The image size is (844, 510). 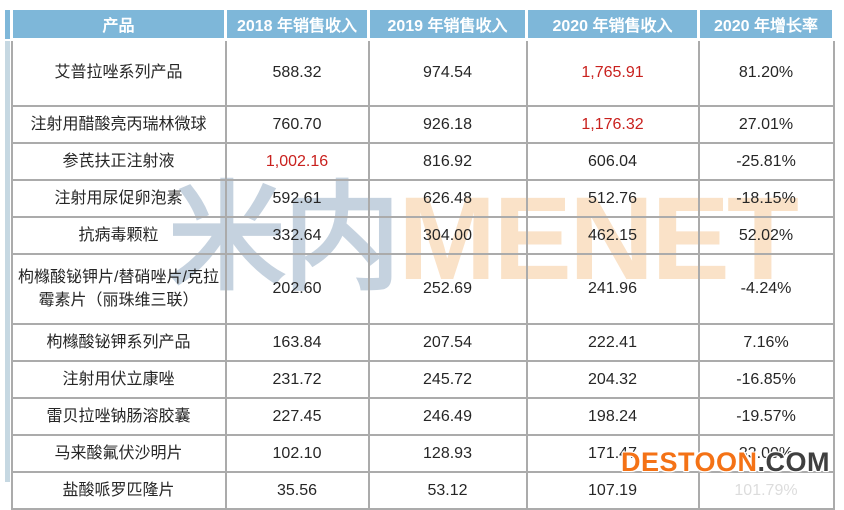 I want to click on table-row: 盐酸哌罗匹隆片 35.56 53.12 107.19 101.79%, so click(x=422, y=490).